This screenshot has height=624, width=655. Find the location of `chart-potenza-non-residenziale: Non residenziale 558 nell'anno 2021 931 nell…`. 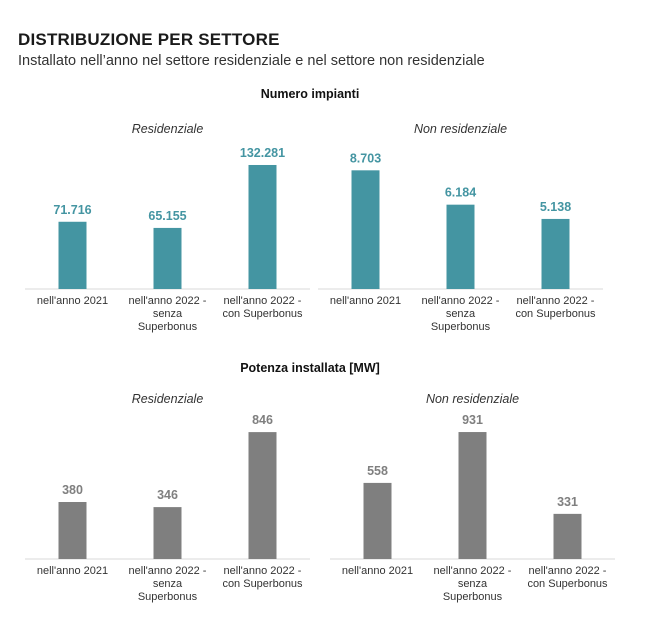

chart-potenza-non-residenziale: Non residenziale 558 nell'anno 2021 931 nell… is located at coordinates (472, 497).